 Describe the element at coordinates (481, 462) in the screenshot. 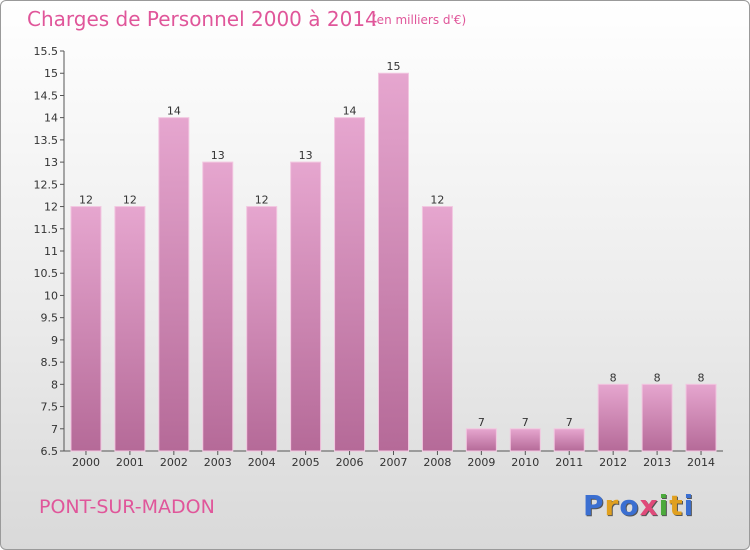

I see `x-tick-label: 2009` at that location.